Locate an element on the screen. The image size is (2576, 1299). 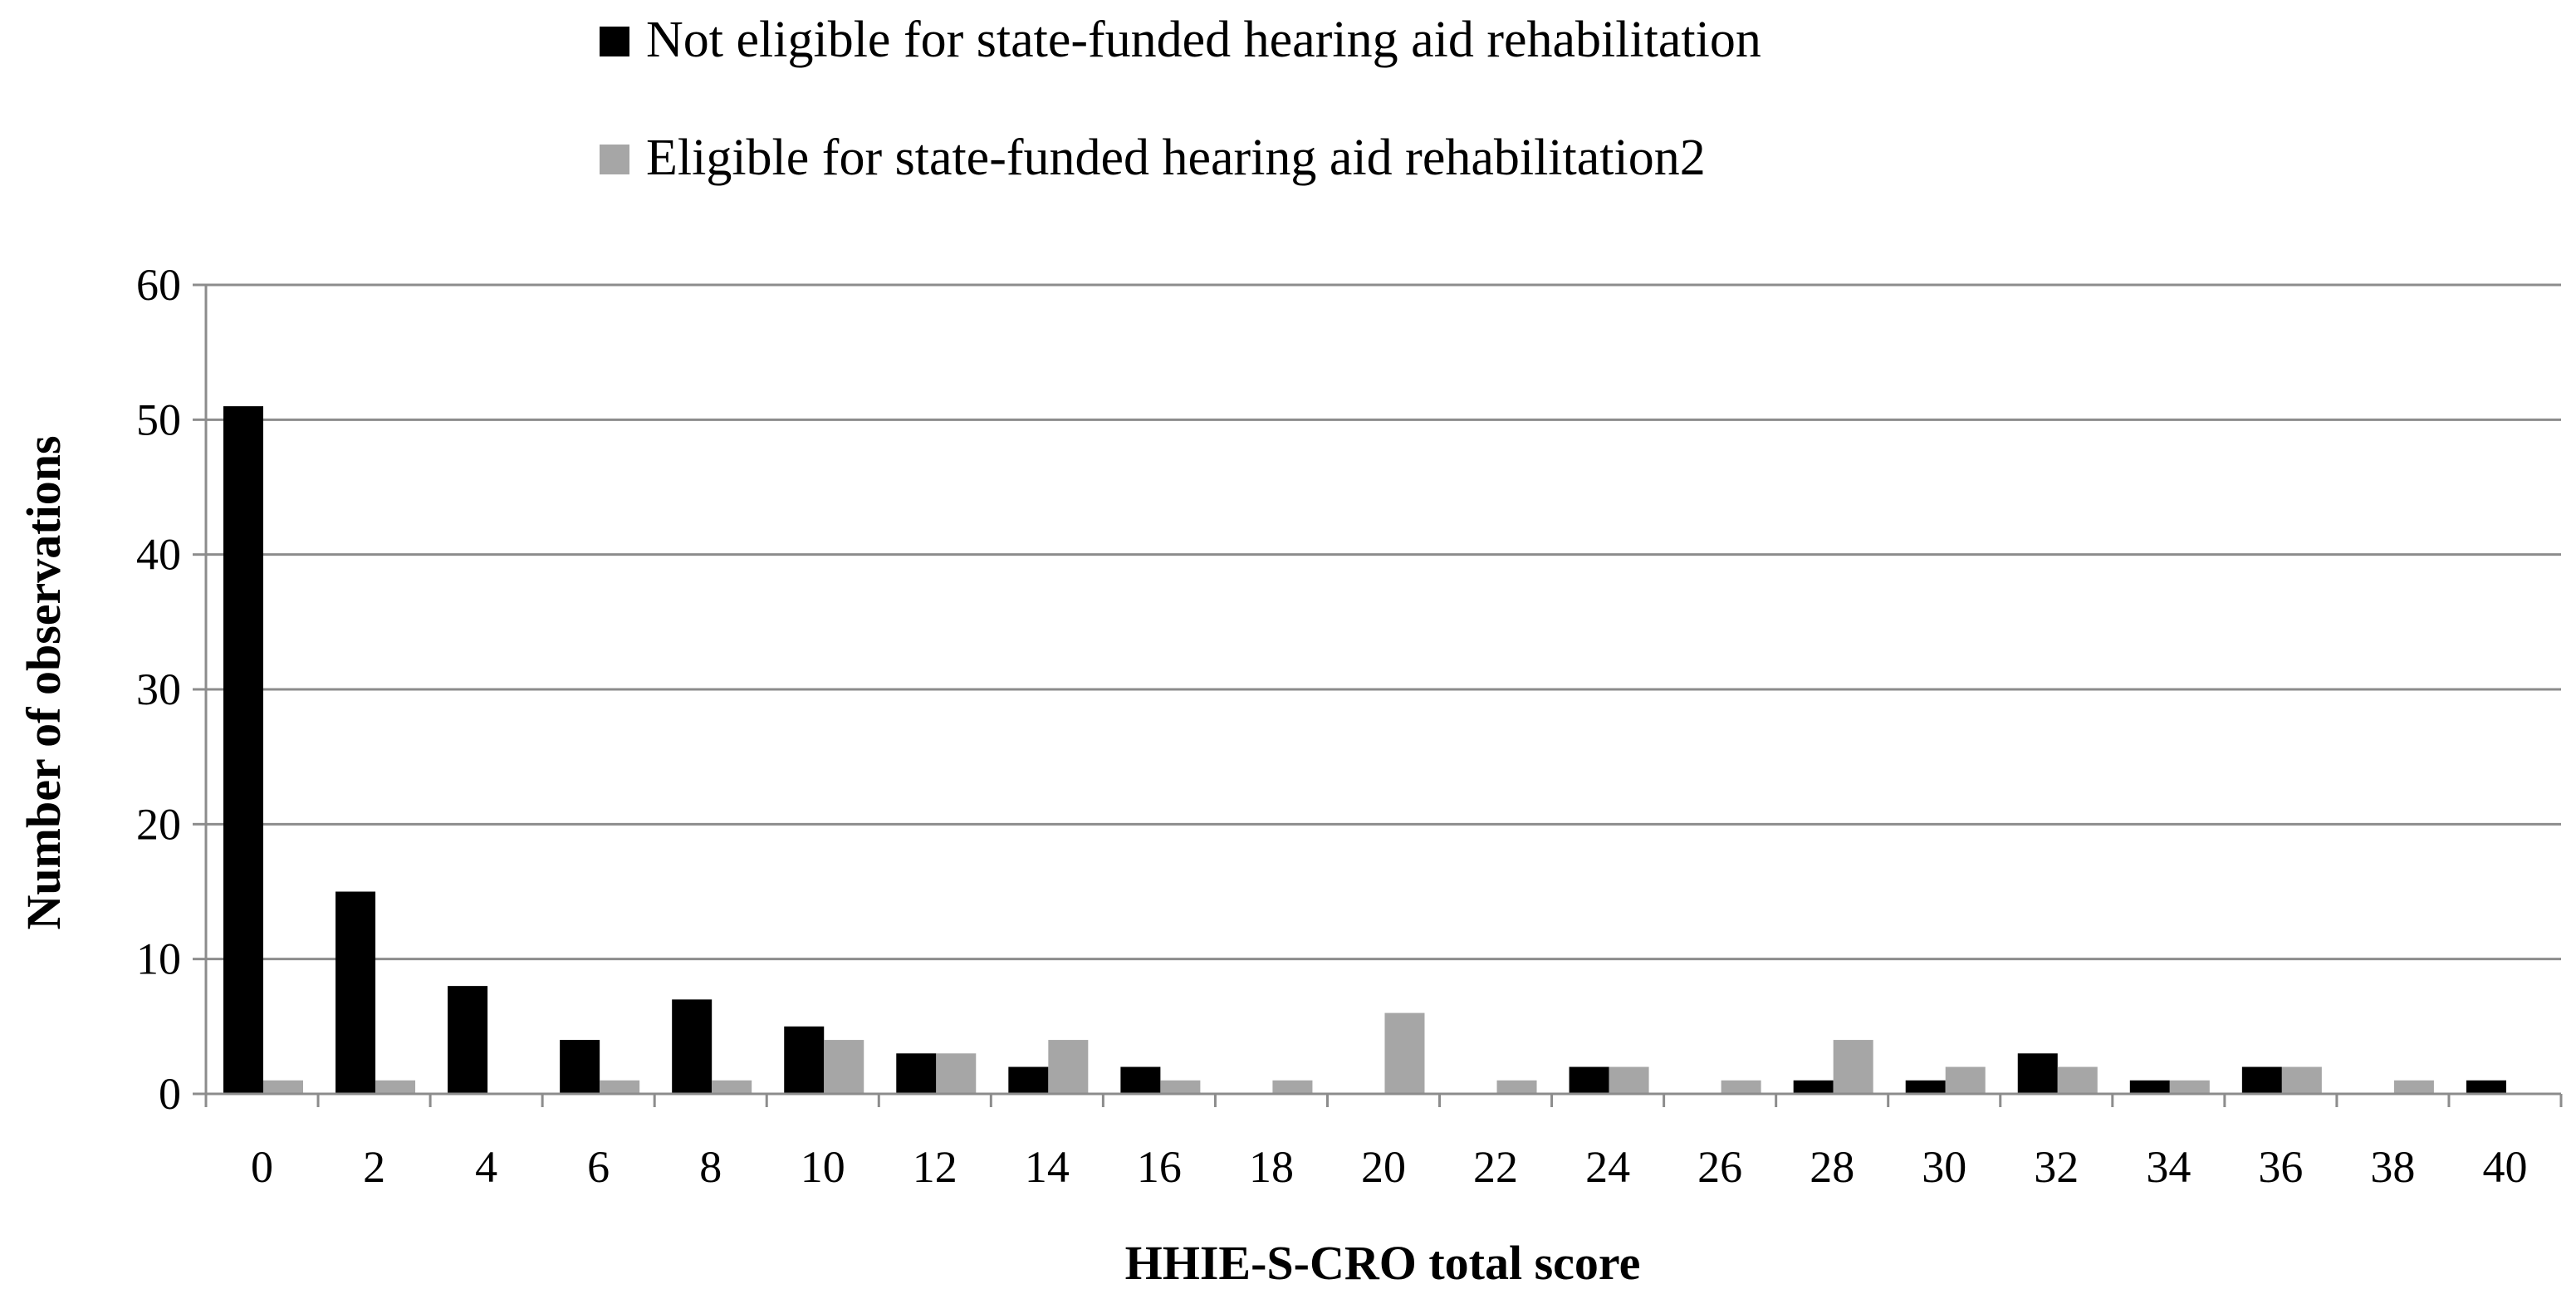
x-tick-label: 32 is located at coordinates (2056, 1167).